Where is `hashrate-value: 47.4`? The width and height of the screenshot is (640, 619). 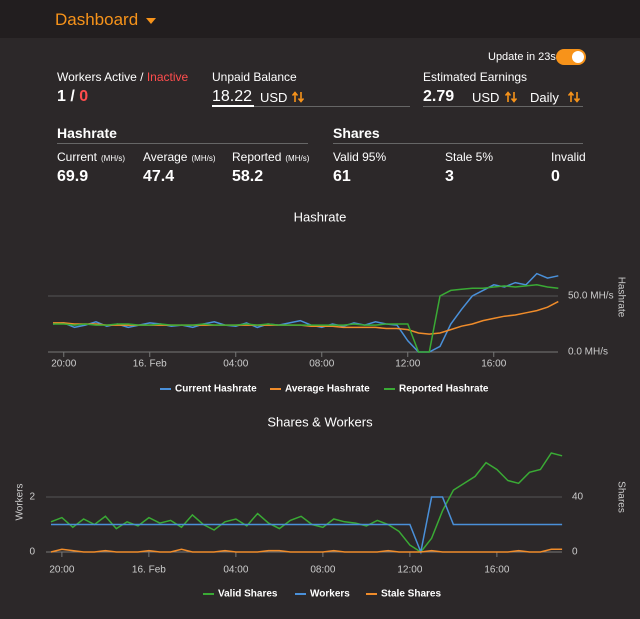
hashrate-value: 47.4 is located at coordinates (159, 176).